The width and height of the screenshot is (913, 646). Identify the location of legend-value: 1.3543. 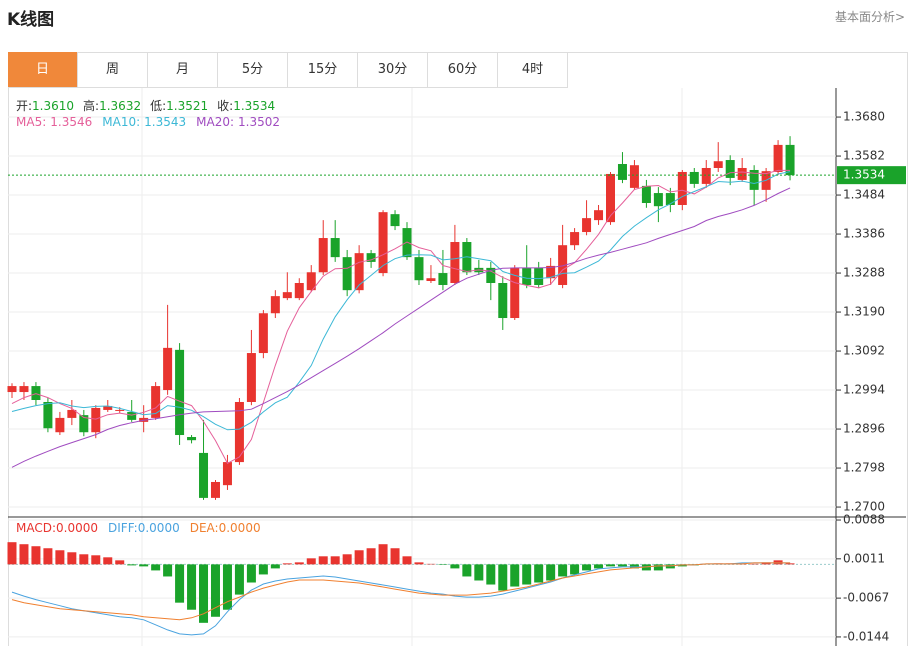
(165, 122).